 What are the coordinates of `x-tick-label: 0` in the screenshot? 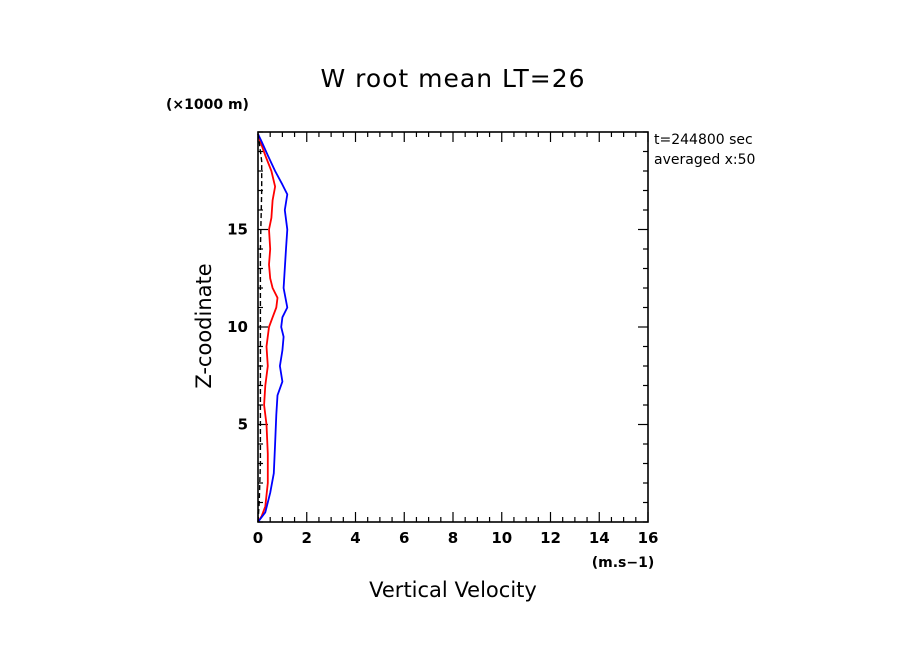 It's located at (258, 538).